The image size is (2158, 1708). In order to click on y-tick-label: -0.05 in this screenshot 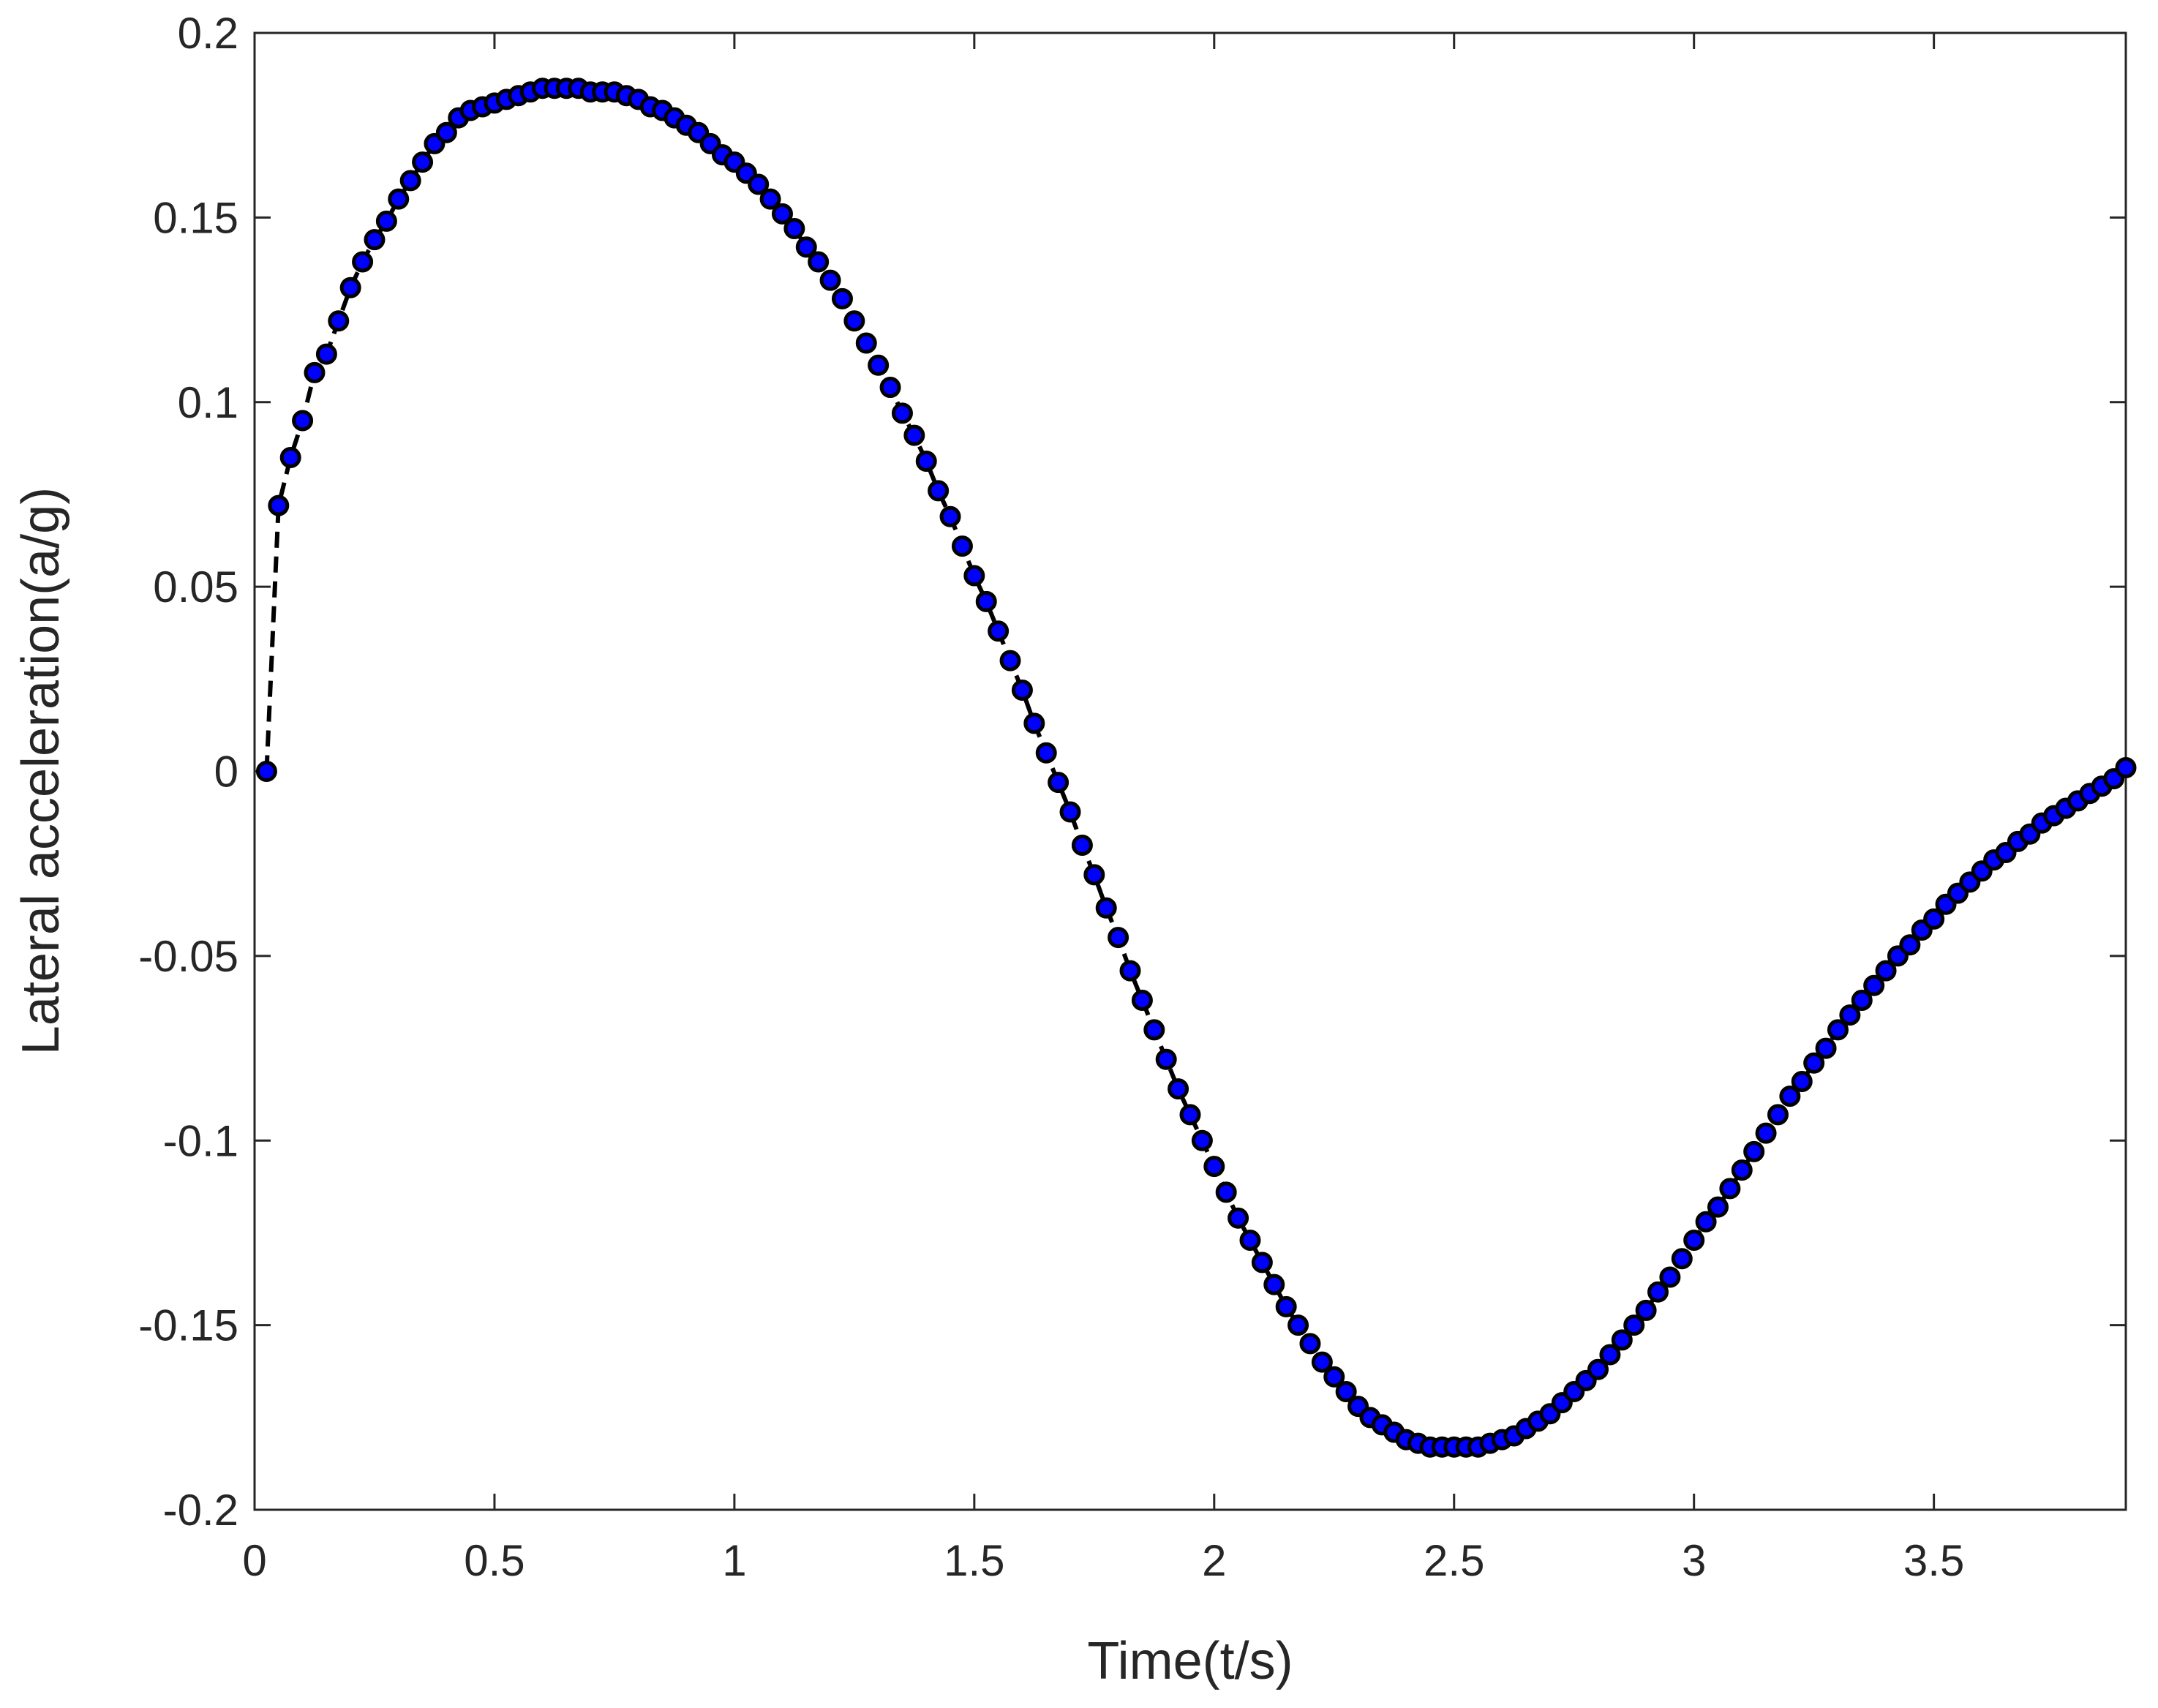, I will do `click(188, 956)`.